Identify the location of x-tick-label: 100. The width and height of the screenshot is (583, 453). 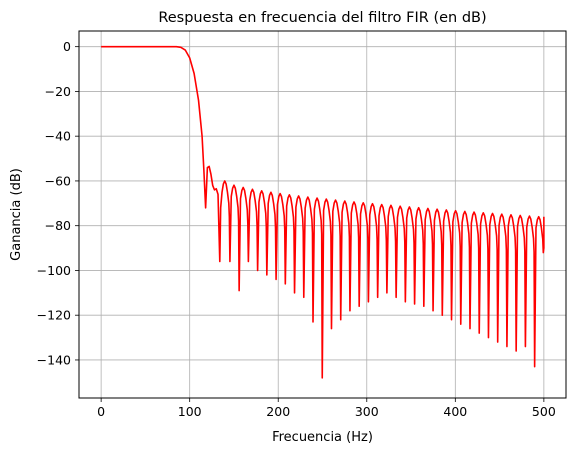
(190, 411).